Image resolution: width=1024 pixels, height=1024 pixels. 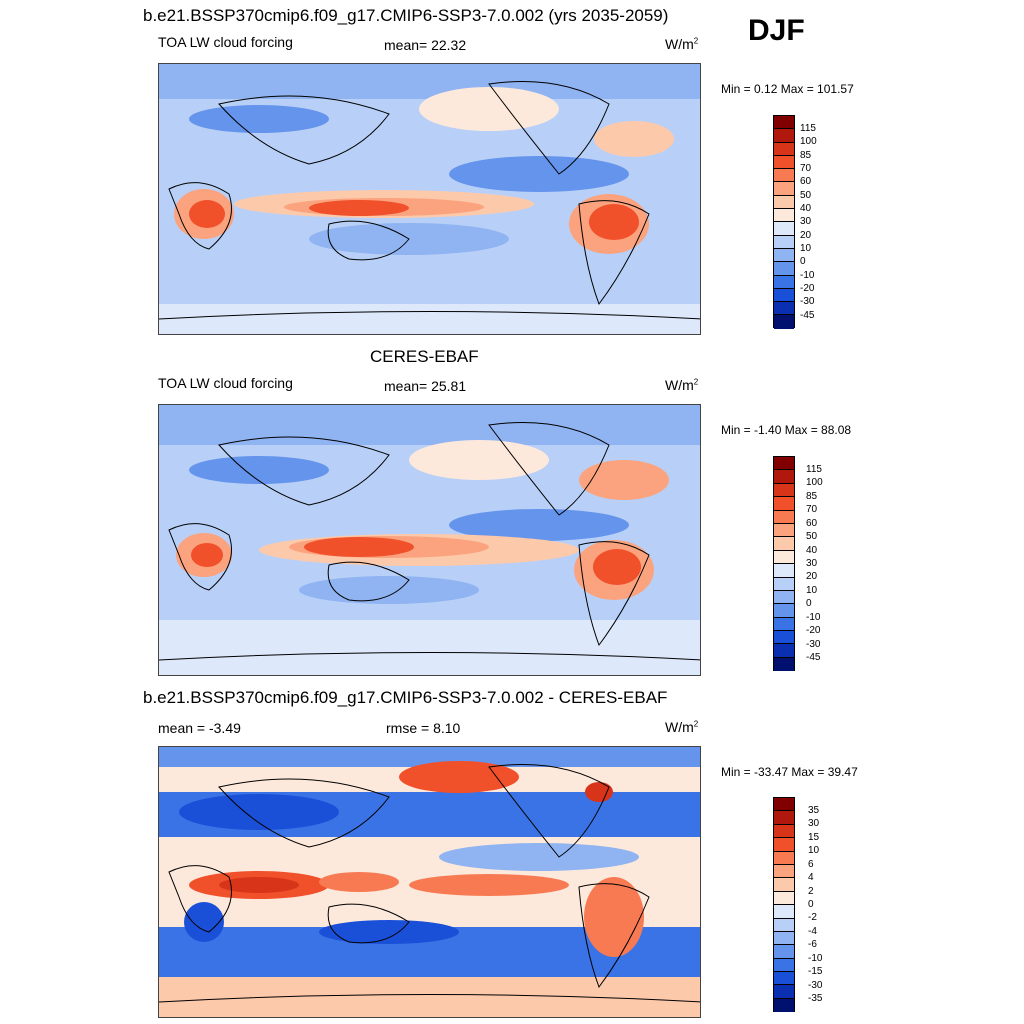 What do you see at coordinates (784, 905) in the screenshot?
I see `panel-3-colorbar` at bounding box center [784, 905].